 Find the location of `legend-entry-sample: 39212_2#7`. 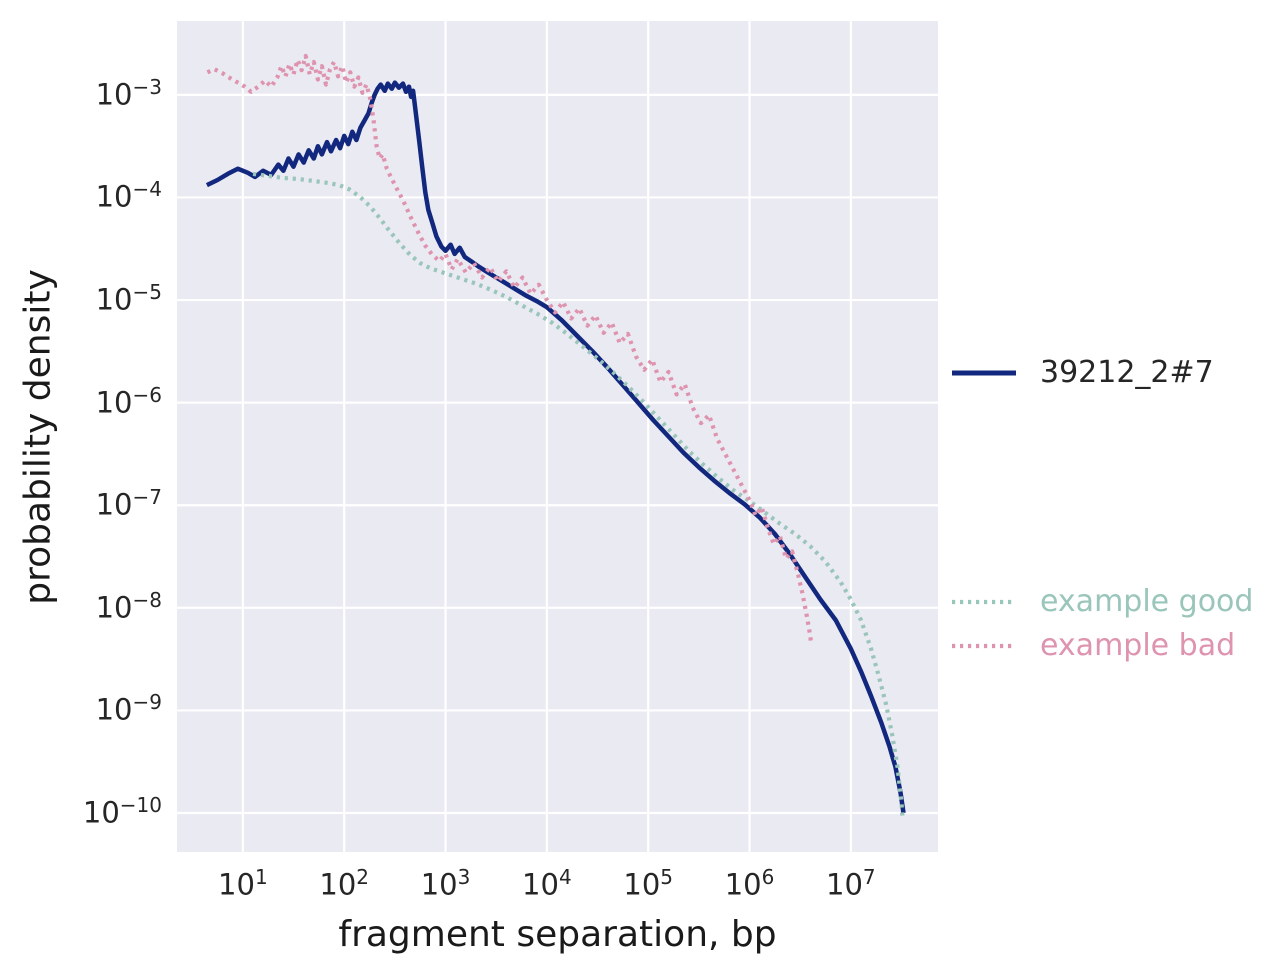

legend-entry-sample: 39212_2#7 is located at coordinates (1082, 373).